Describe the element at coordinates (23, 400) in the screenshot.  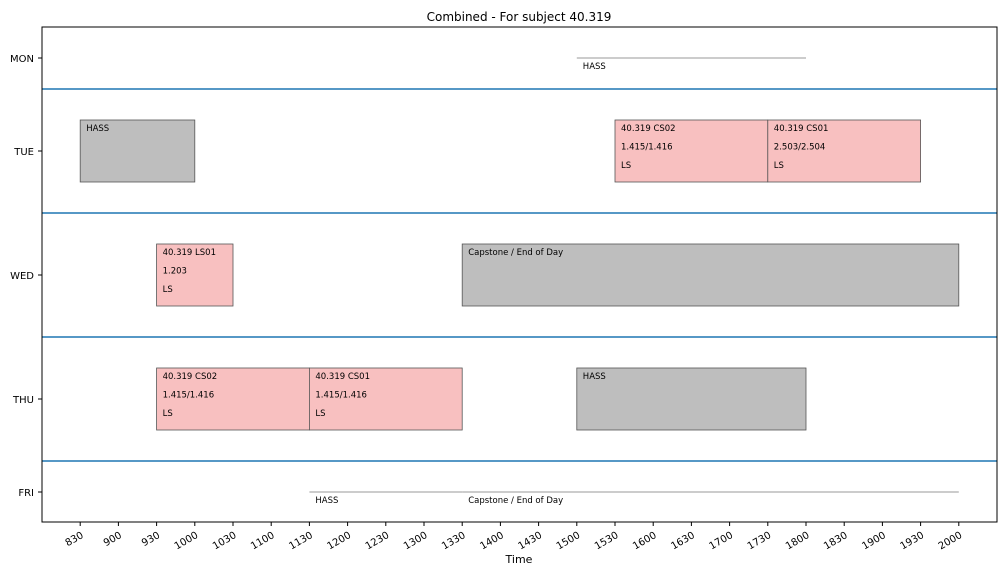
I see `y-tick-label: THU` at that location.